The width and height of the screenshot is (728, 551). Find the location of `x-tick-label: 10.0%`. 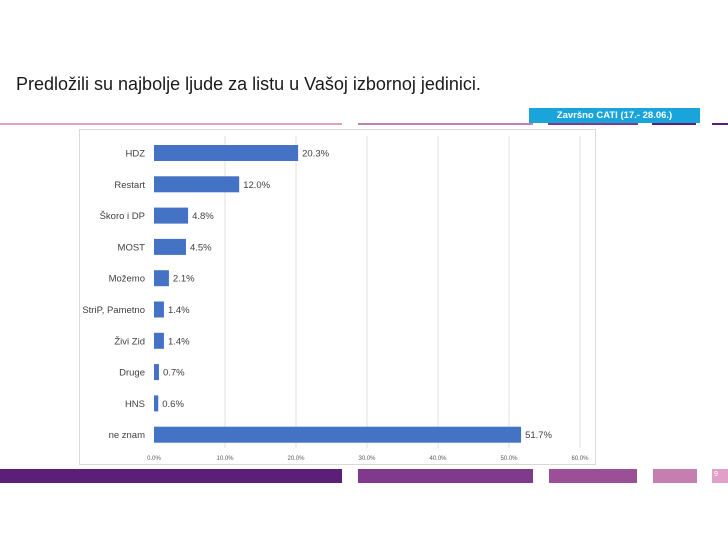

x-tick-label: 10.0% is located at coordinates (225, 459).